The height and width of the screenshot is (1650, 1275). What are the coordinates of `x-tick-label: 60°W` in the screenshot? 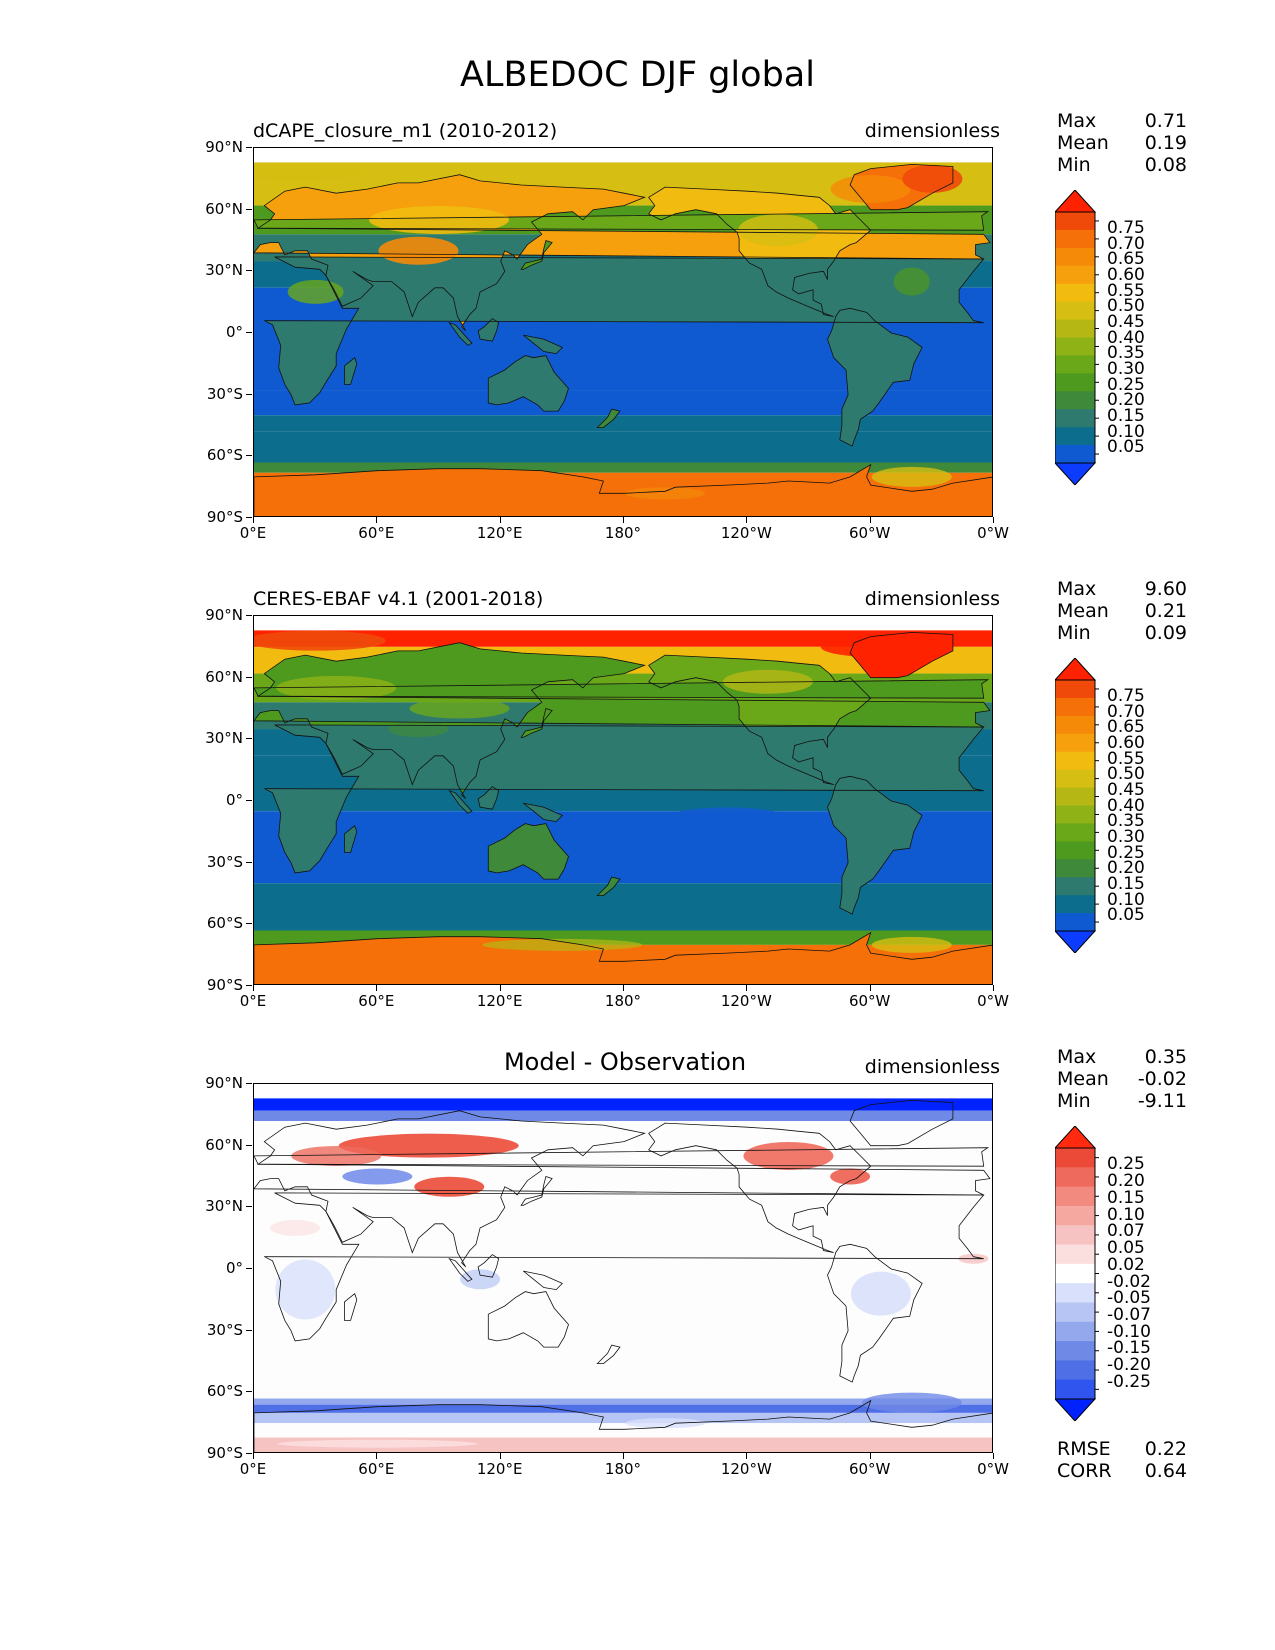 It's located at (869, 533).